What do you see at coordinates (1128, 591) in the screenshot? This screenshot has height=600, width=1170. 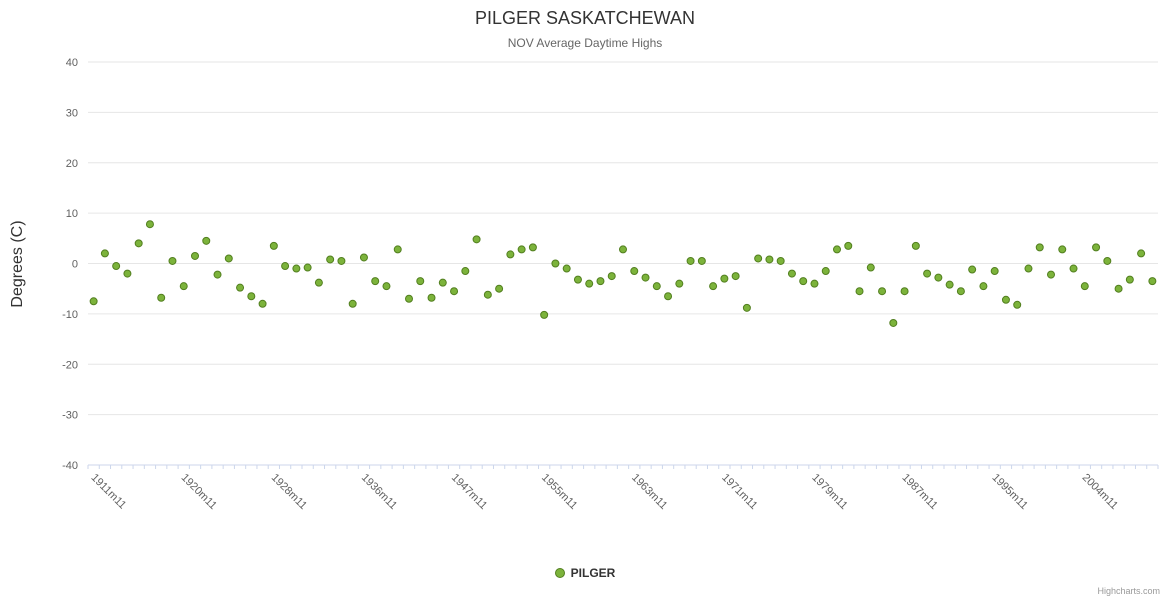 I see `credits-link: Highcharts.com` at bounding box center [1128, 591].